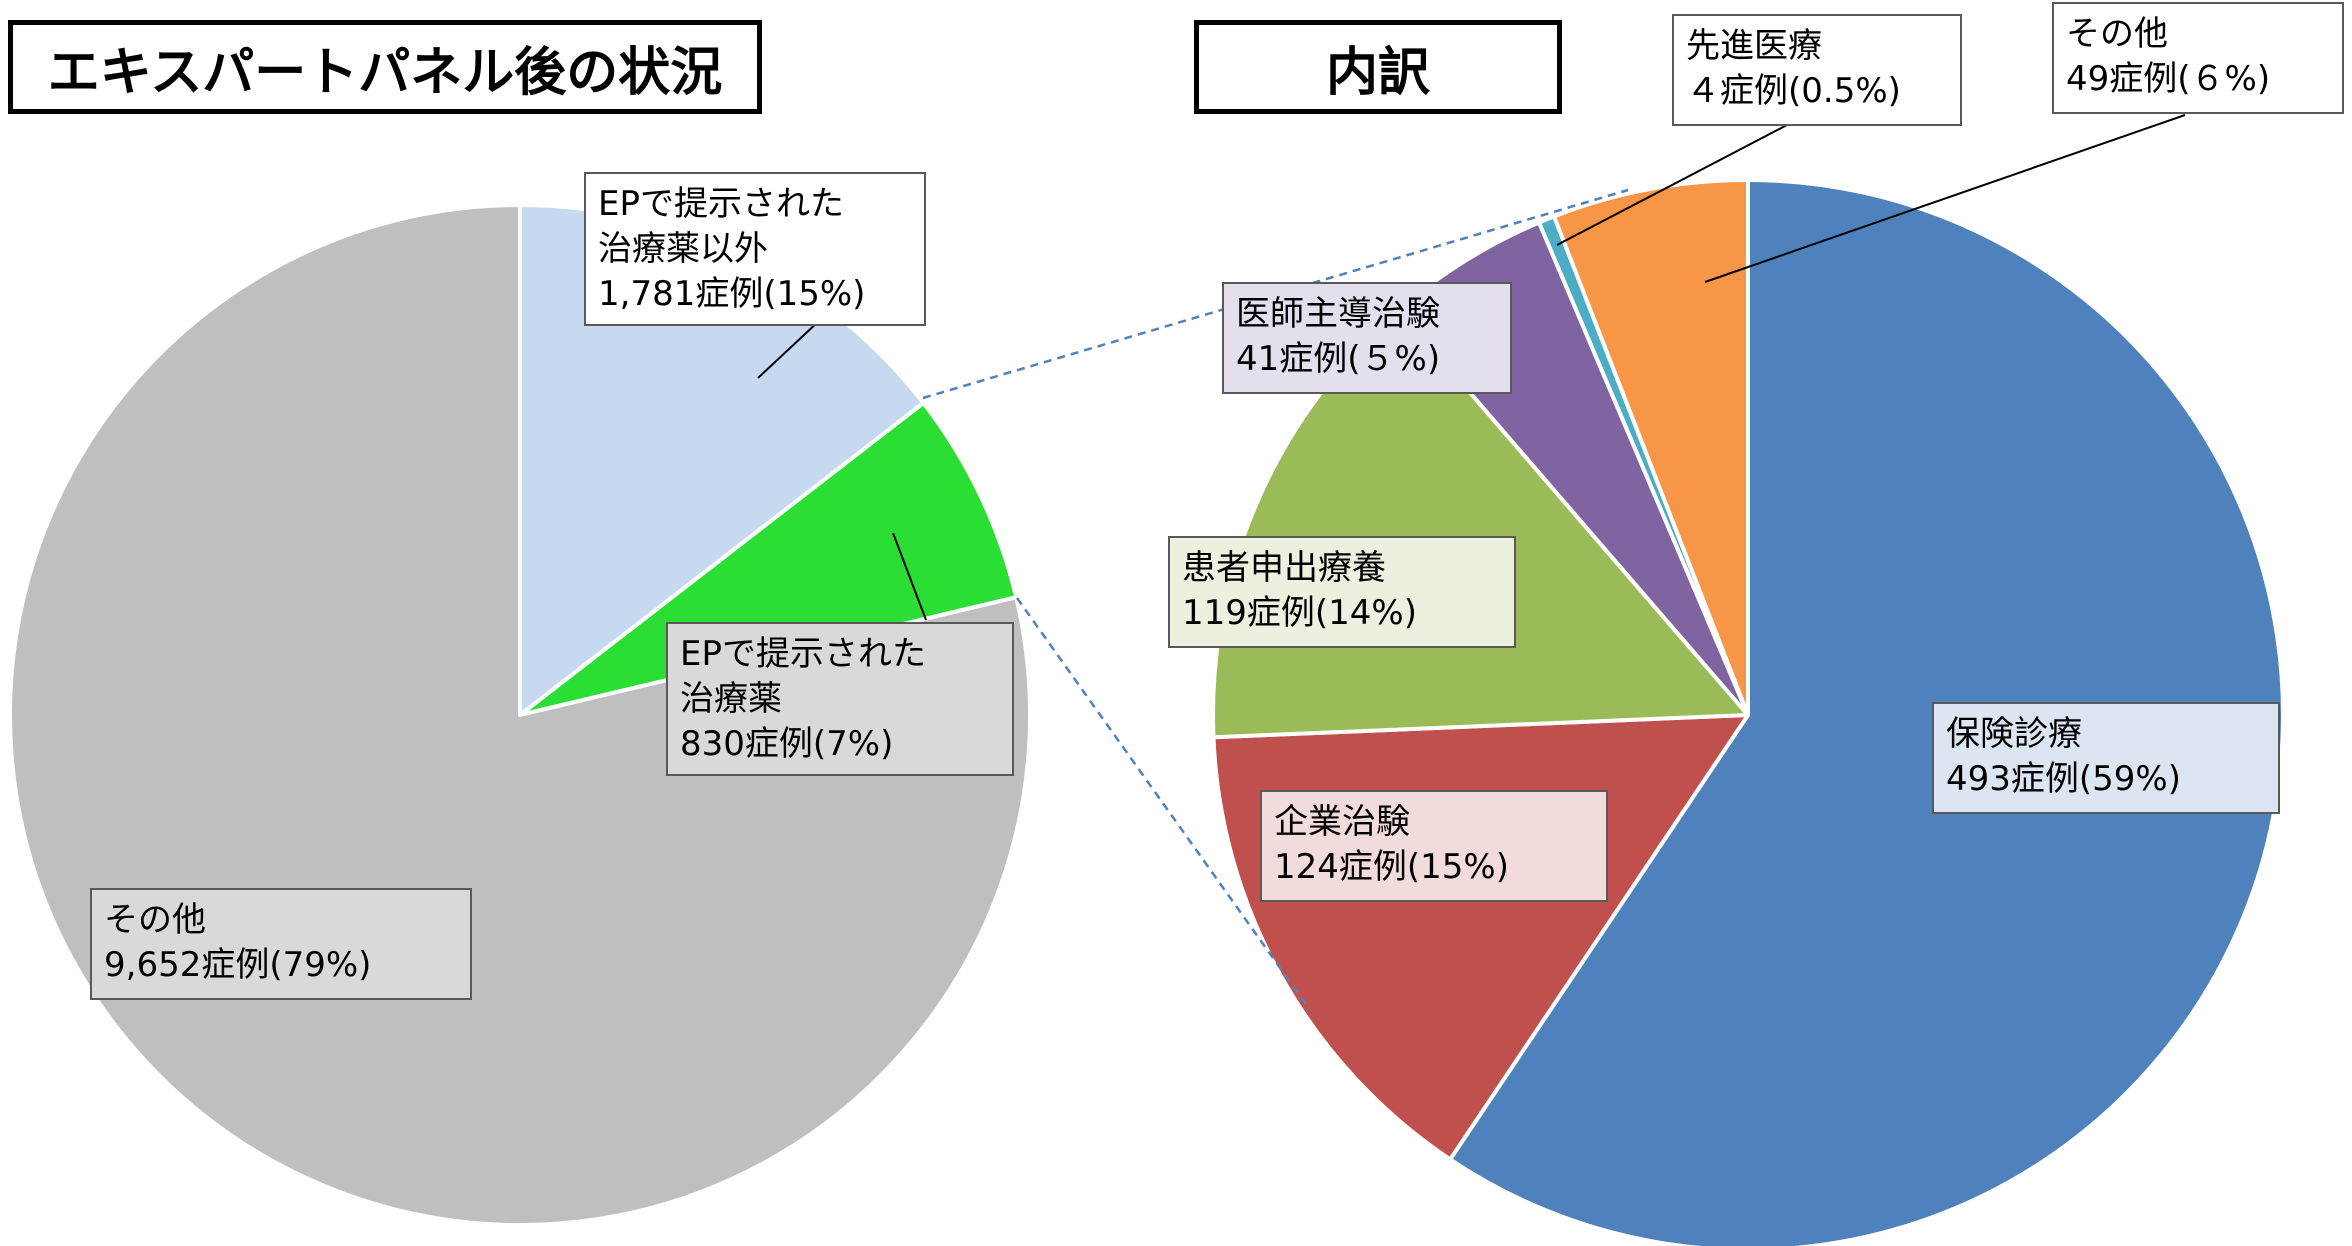 This screenshot has width=2352, height=1246. What do you see at coordinates (1754, 46) in the screenshot?
I see `label-advanced-line1: 先進医療` at bounding box center [1754, 46].